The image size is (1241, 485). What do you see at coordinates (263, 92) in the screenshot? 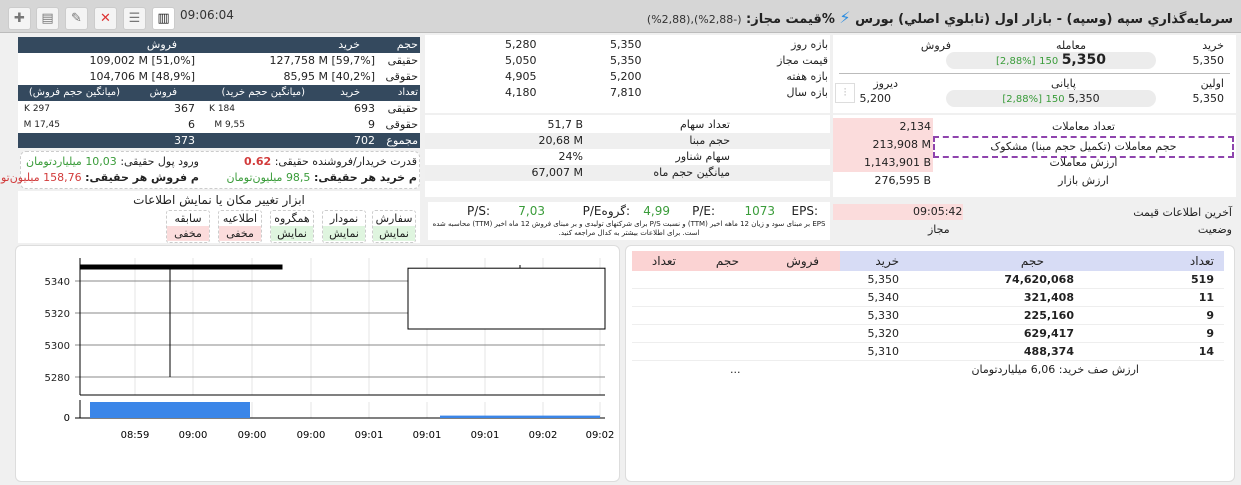
I see `col-header: (میانگین حجم خرید)` at bounding box center [263, 92].